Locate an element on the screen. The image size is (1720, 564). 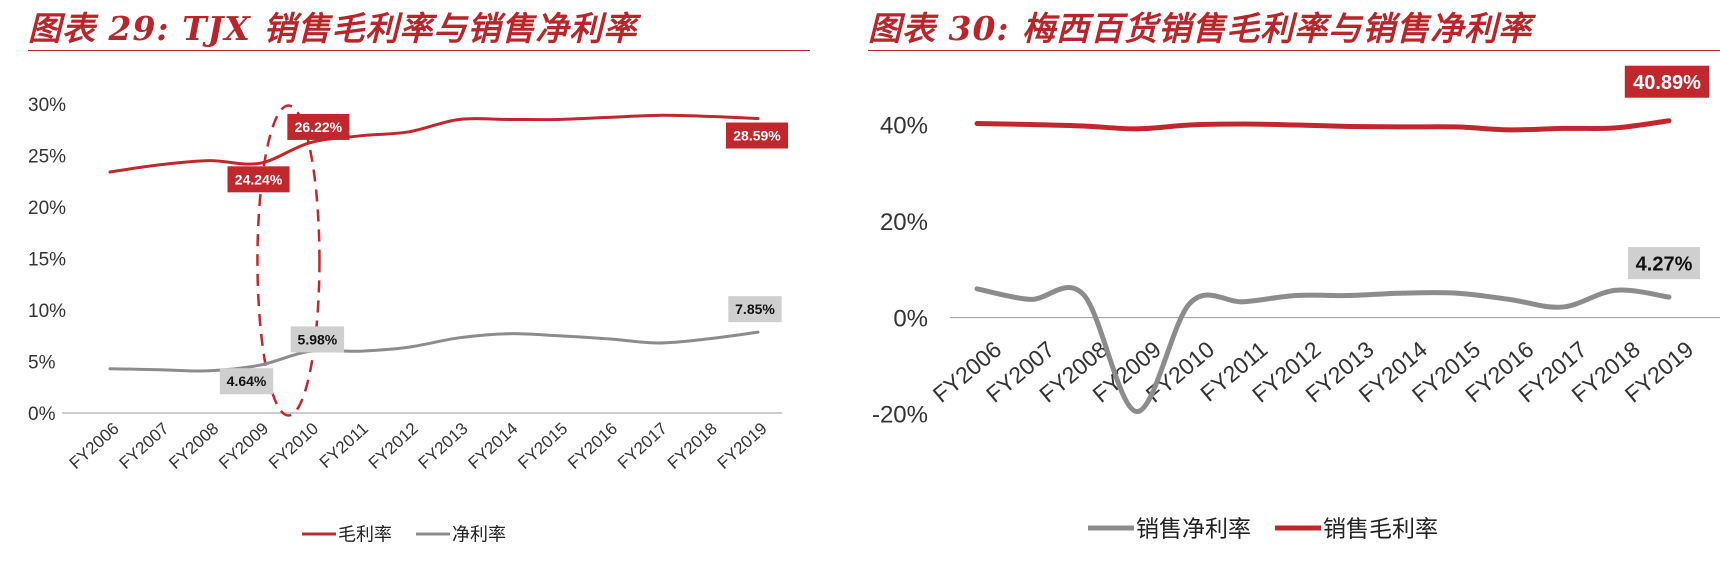
y-tick-label: 5% is located at coordinates (42, 362).